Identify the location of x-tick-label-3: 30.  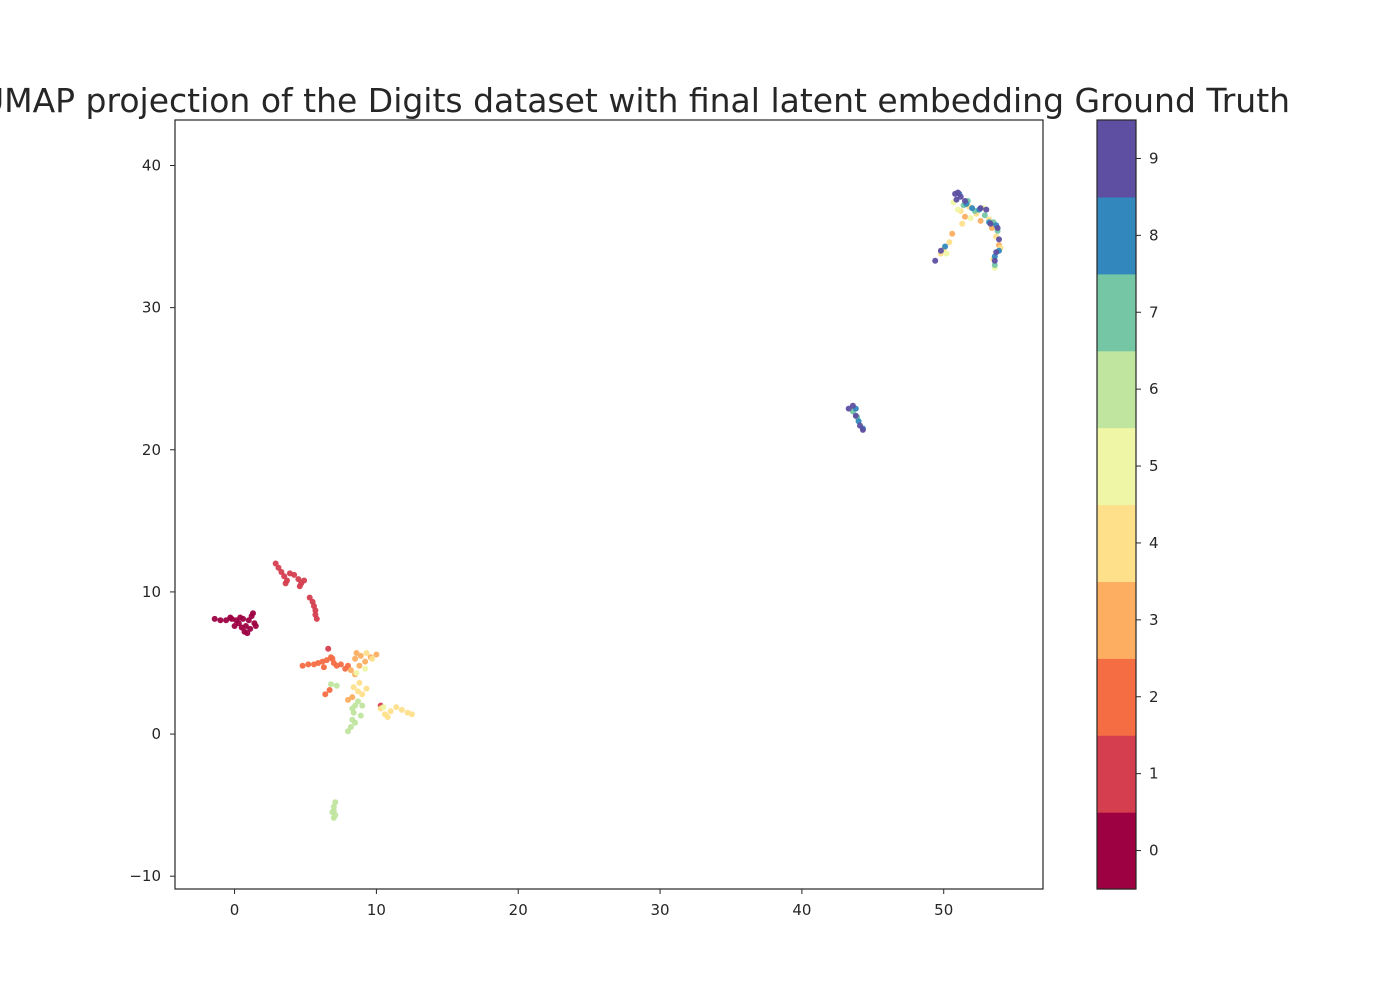
(660, 910).